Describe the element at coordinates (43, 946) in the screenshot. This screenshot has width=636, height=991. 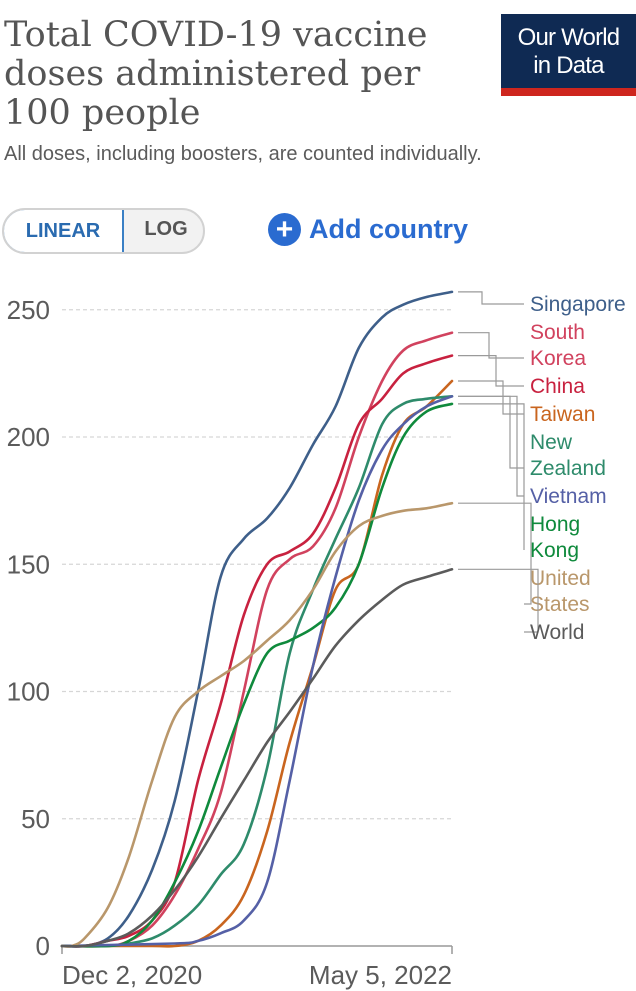
I see `y-tick-label: 0` at that location.